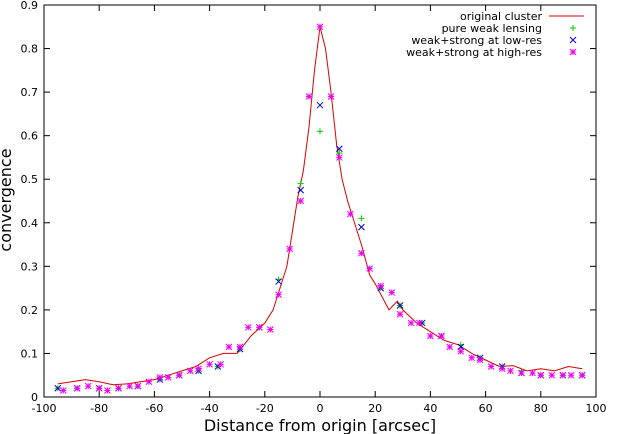  What do you see at coordinates (30, 92) in the screenshot?
I see `y-tick-label: 0.7` at bounding box center [30, 92].